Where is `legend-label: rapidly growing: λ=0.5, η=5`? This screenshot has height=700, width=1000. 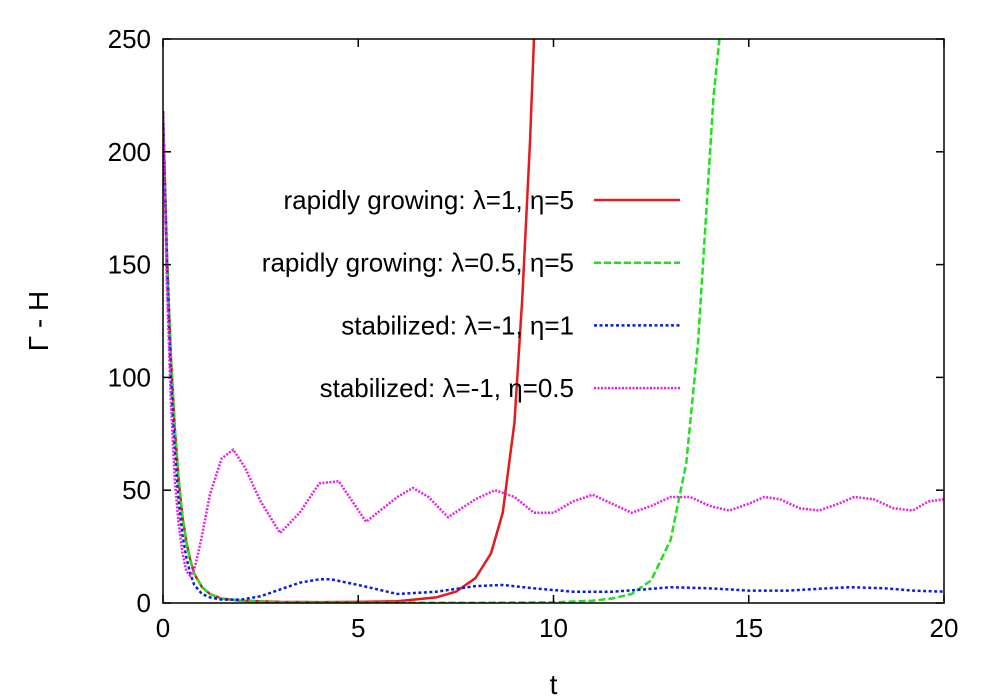
legend-label: rapidly growing: λ=0.5, η=5 is located at coordinates (418, 263).